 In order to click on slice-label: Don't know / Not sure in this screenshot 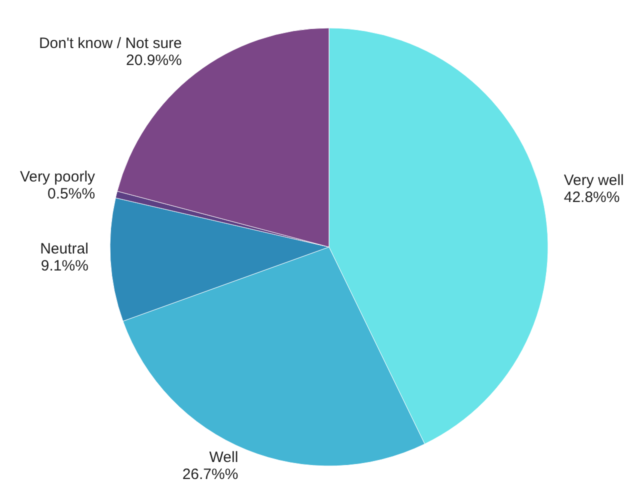, I will do `click(110, 43)`.